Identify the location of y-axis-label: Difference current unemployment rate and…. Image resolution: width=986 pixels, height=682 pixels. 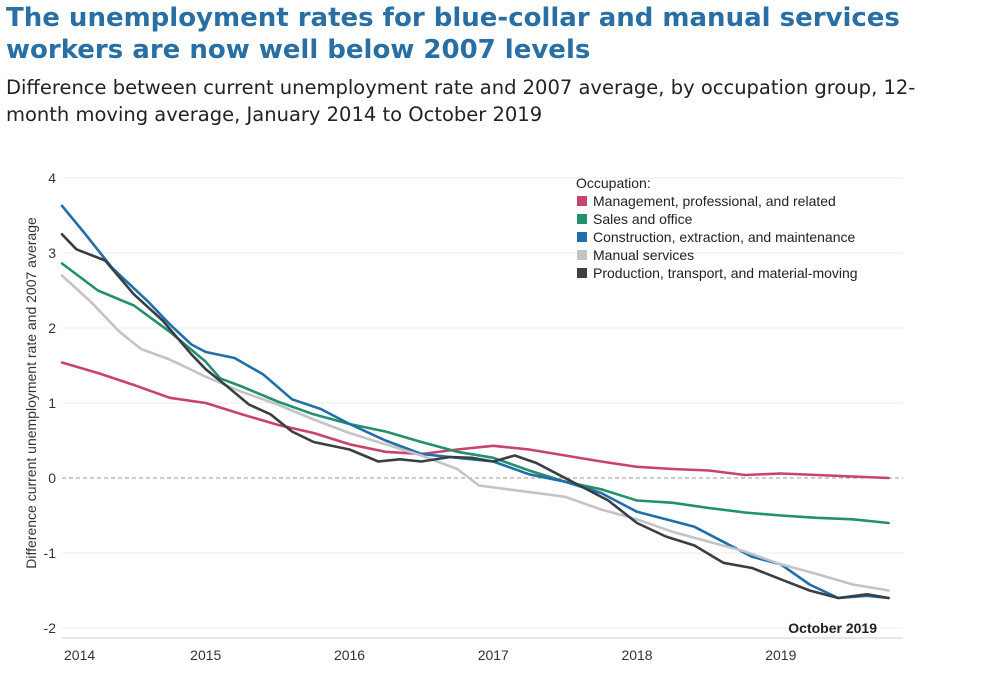
(31, 393).